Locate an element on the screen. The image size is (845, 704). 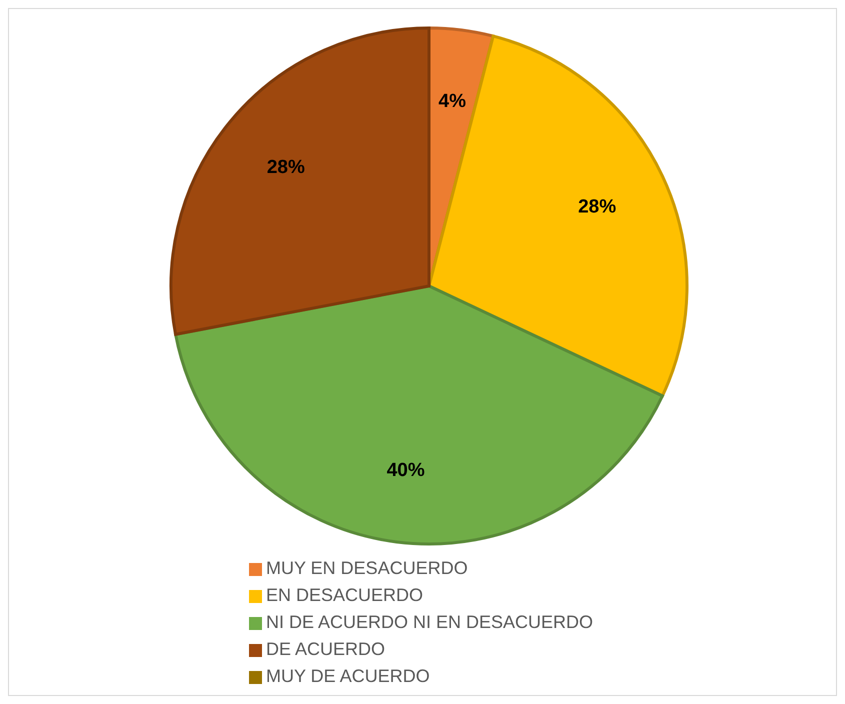
data-label: 40% is located at coordinates (405, 470).